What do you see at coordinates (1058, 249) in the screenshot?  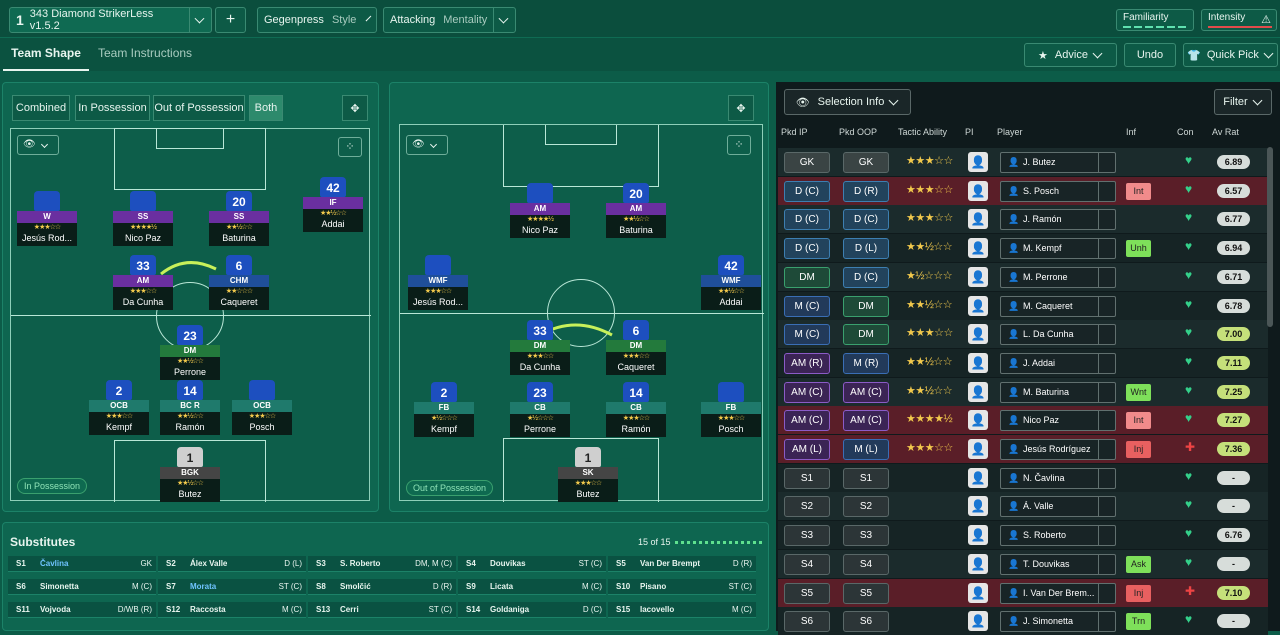 I see `player-dropdown: 👤 M. Kempf` at bounding box center [1058, 249].